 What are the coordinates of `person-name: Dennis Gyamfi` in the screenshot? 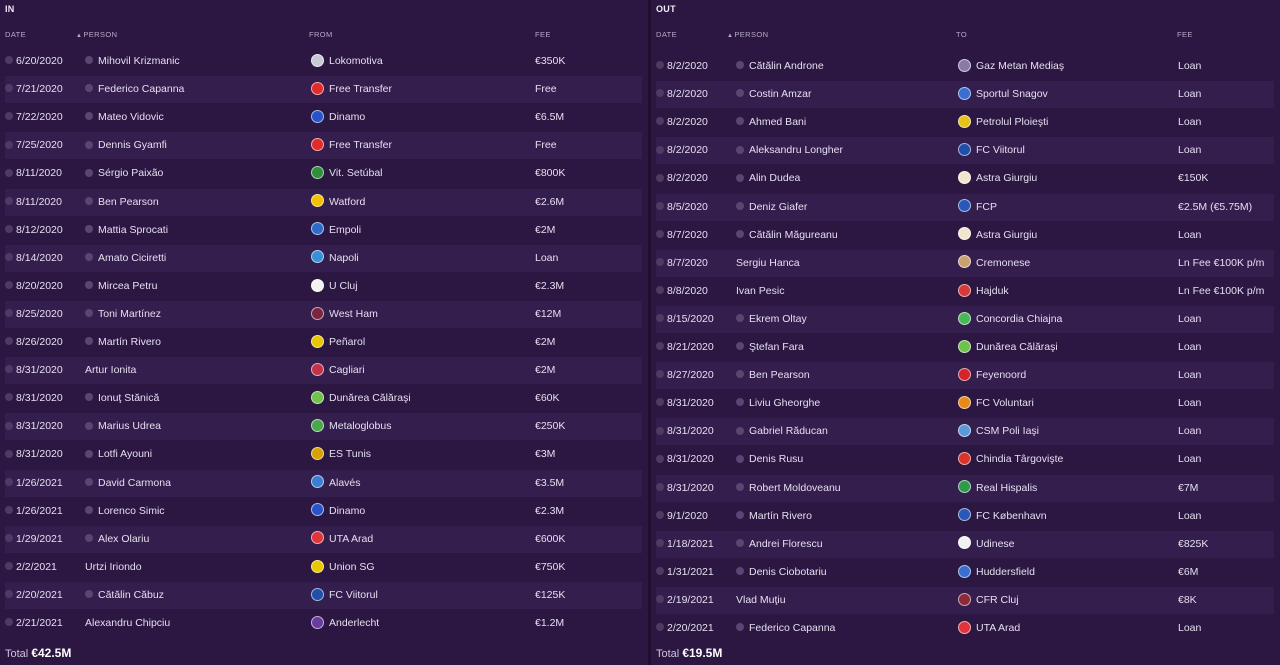 It's located at (132, 145).